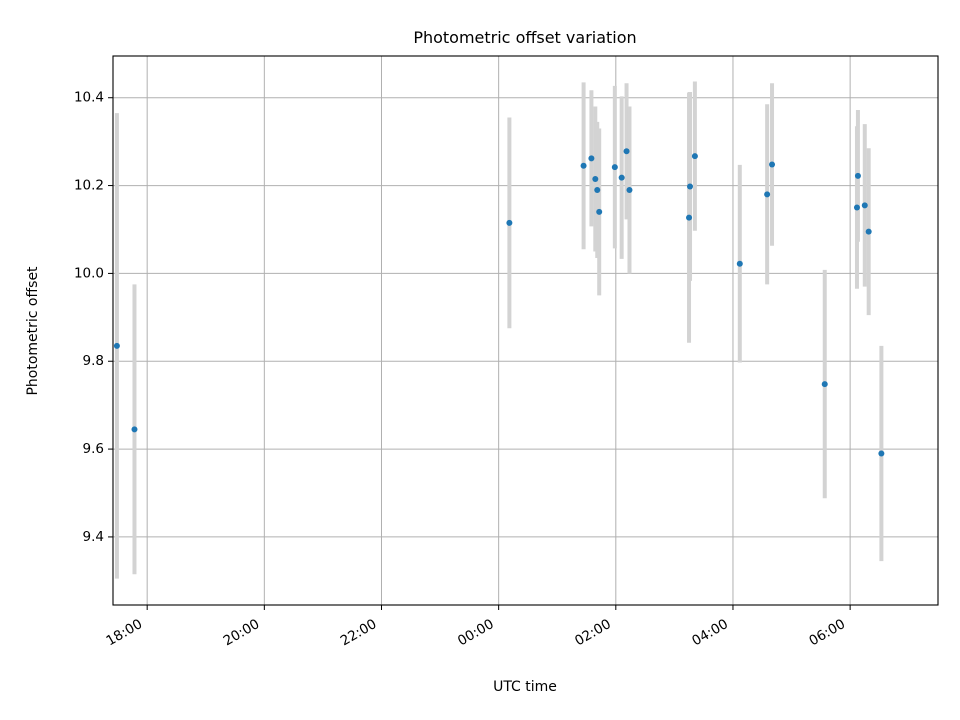 This screenshot has height=720, width=960. Describe the element at coordinates (93, 317) in the screenshot. I see `y-axis-ticks: 9.4 9.6 9.8 10.0 10.2 10.4` at that location.